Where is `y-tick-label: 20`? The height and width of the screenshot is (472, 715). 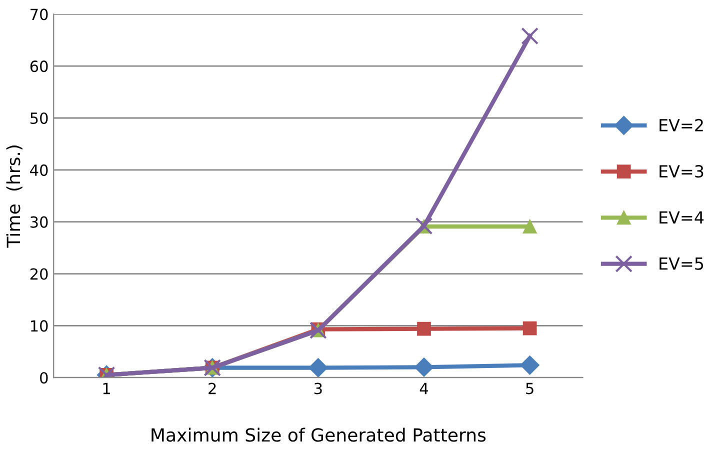
y-tick-label: 20 is located at coordinates (39, 274).